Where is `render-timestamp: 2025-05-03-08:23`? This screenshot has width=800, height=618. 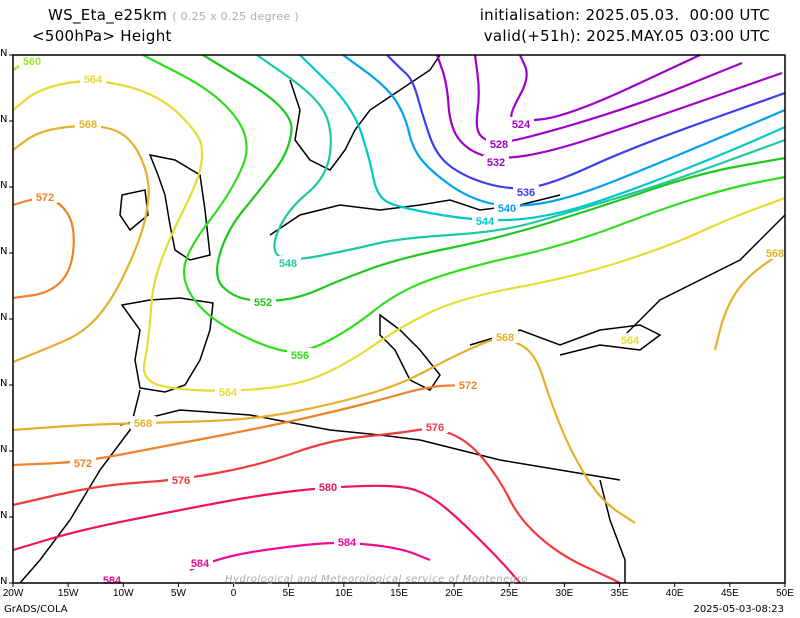 render-timestamp: 2025-05-03-08:23 is located at coordinates (738, 609).